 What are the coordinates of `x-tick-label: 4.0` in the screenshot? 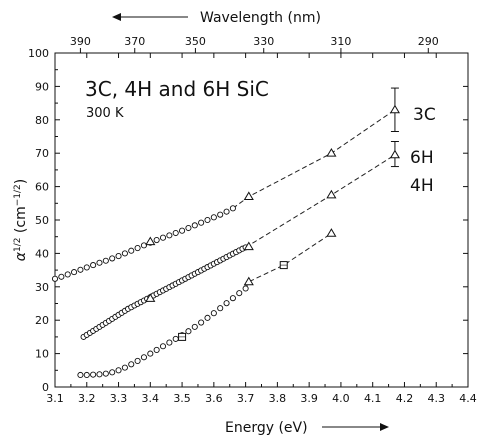 It's located at (341, 398).